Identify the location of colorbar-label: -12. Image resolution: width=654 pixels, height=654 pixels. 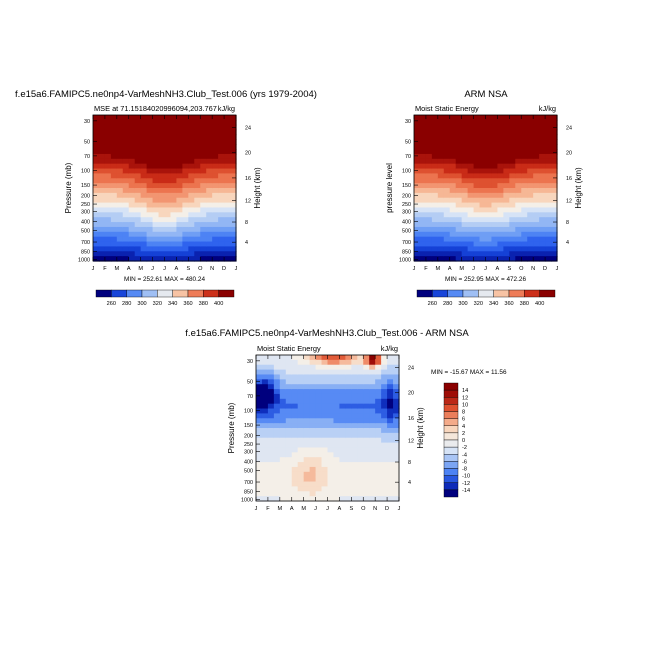
(466, 484).